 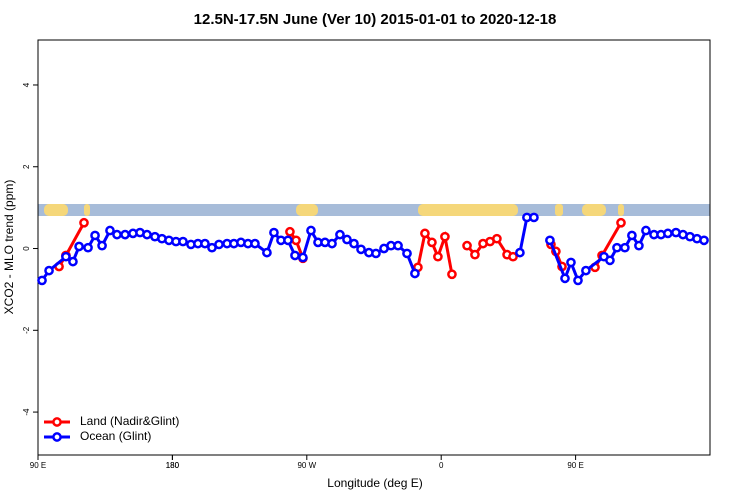 I want to click on y-tick-label: 0, so click(x=26, y=248).